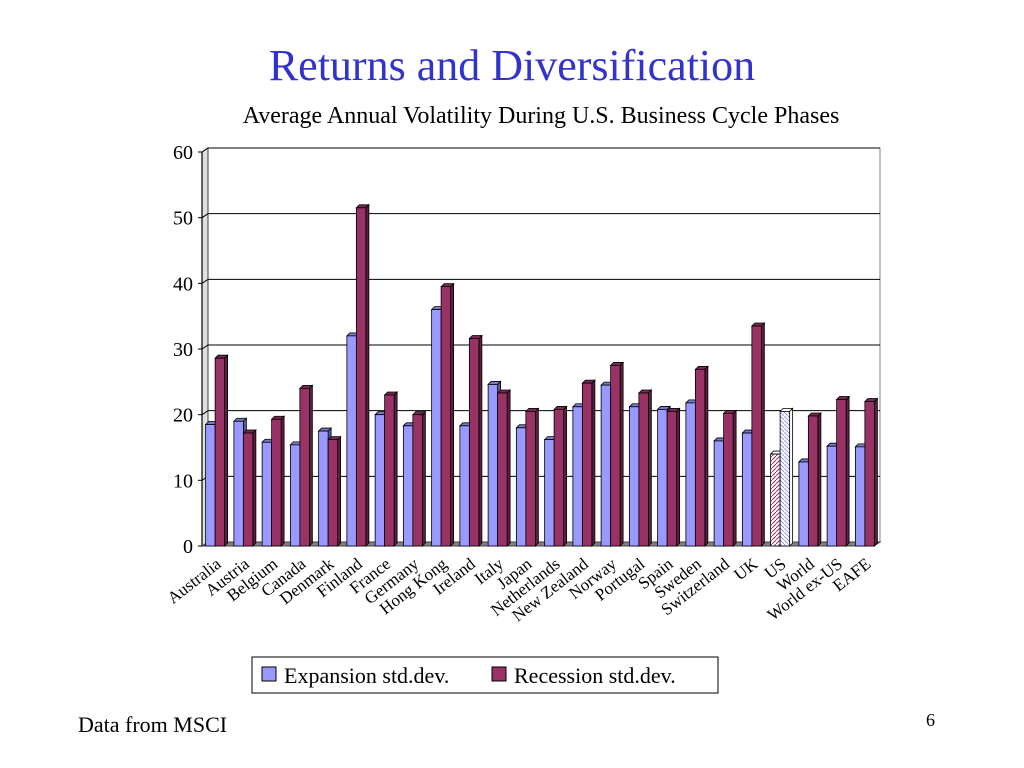 The image size is (1024, 768). What do you see at coordinates (504, 468) in the screenshot?
I see `bar-recession-italy` at bounding box center [504, 468].